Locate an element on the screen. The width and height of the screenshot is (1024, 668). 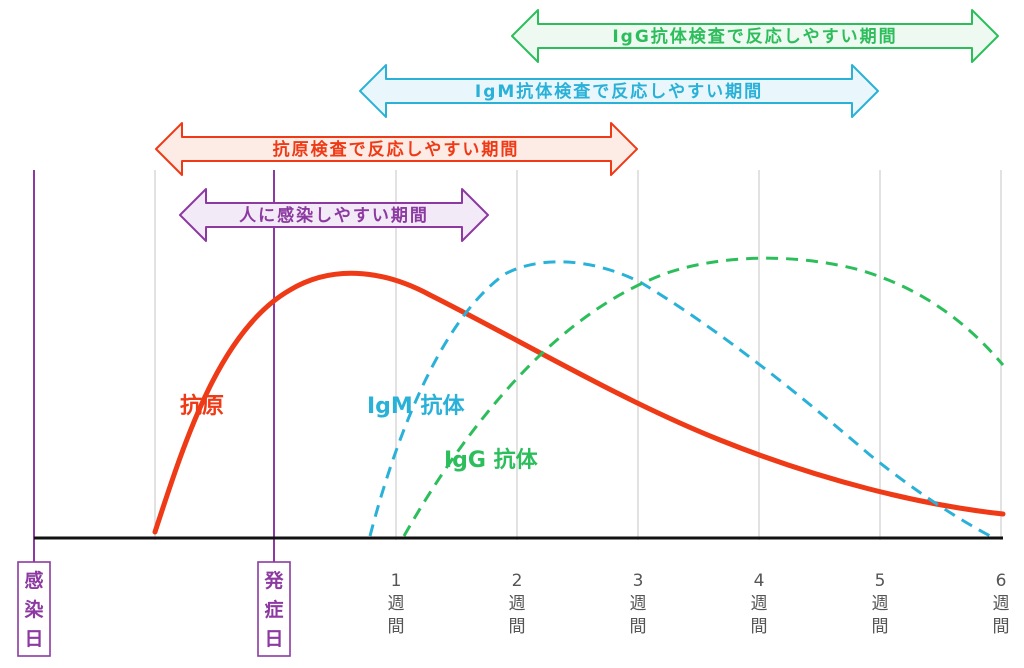
onset-day-label-box is located at coordinates (274, 609).